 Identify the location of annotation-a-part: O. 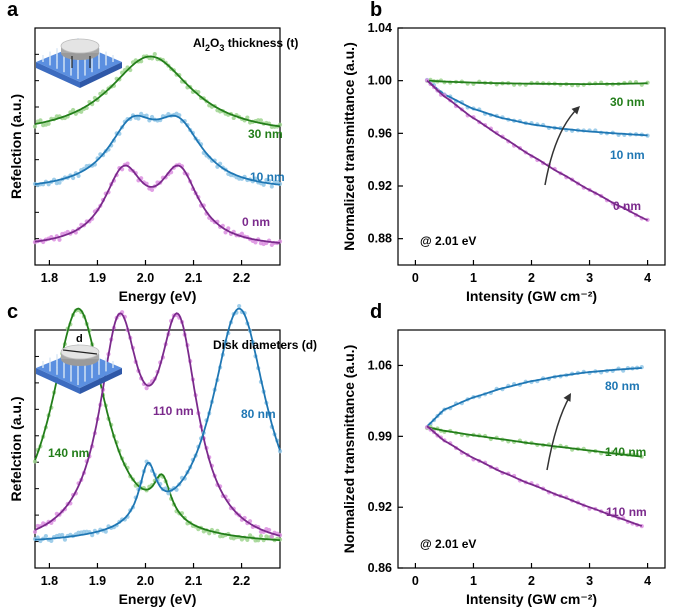
(214, 43).